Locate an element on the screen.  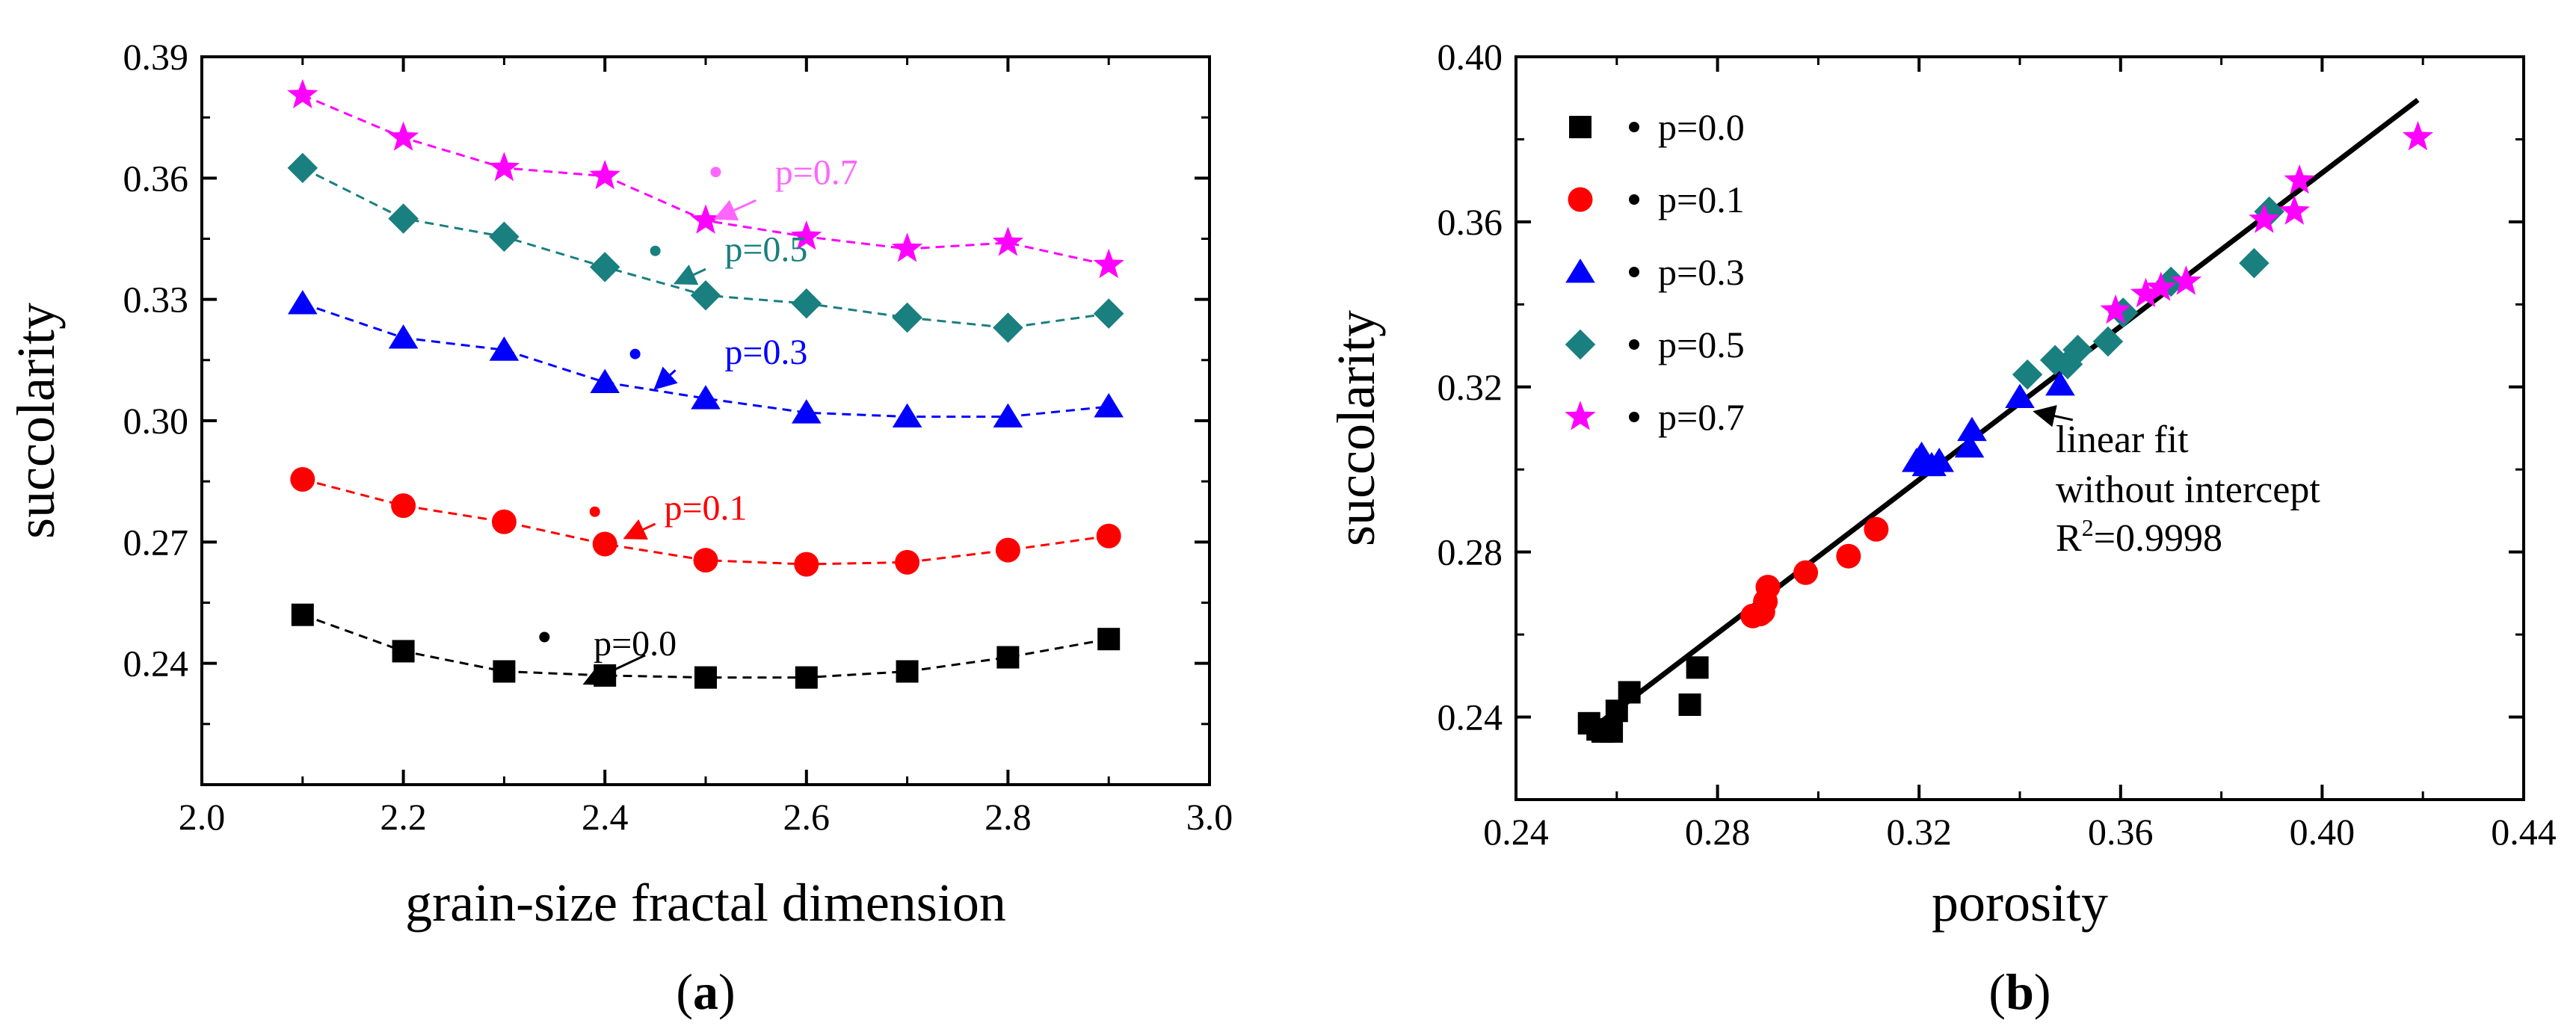
panel-a-y-tick-label: 0.24 is located at coordinates (156, 664).